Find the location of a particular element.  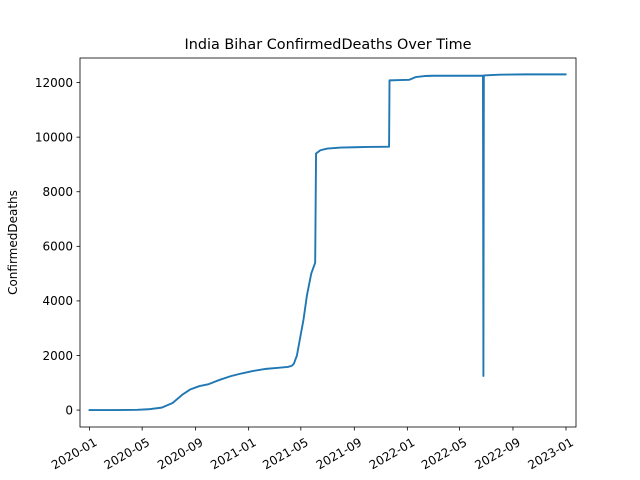

y-tick-label: 8000 is located at coordinates (57, 192).